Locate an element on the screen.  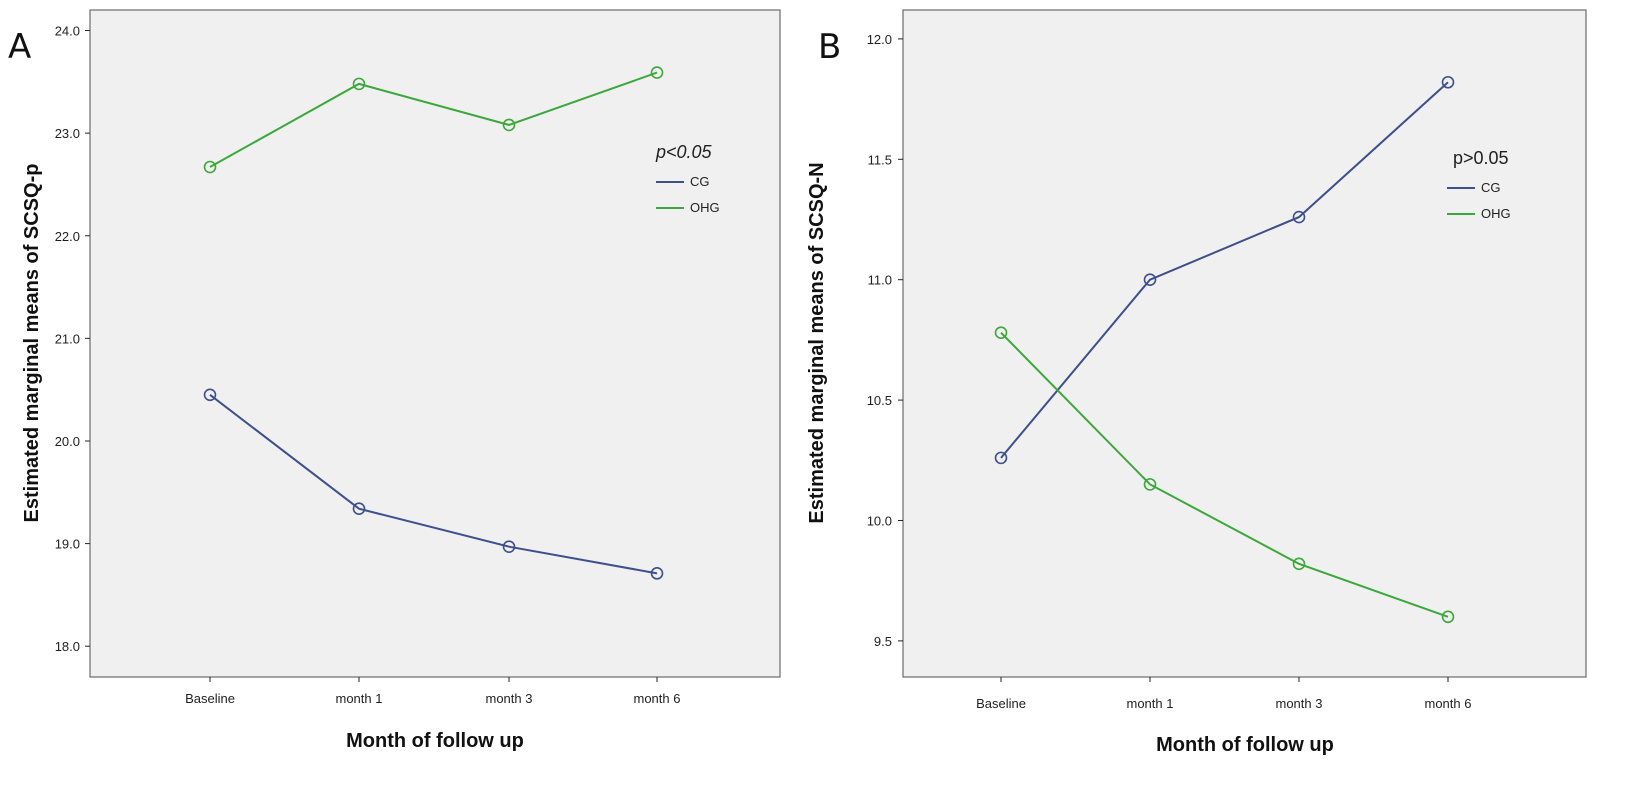
y-tick-label-a: 23.0 is located at coordinates (67, 133).